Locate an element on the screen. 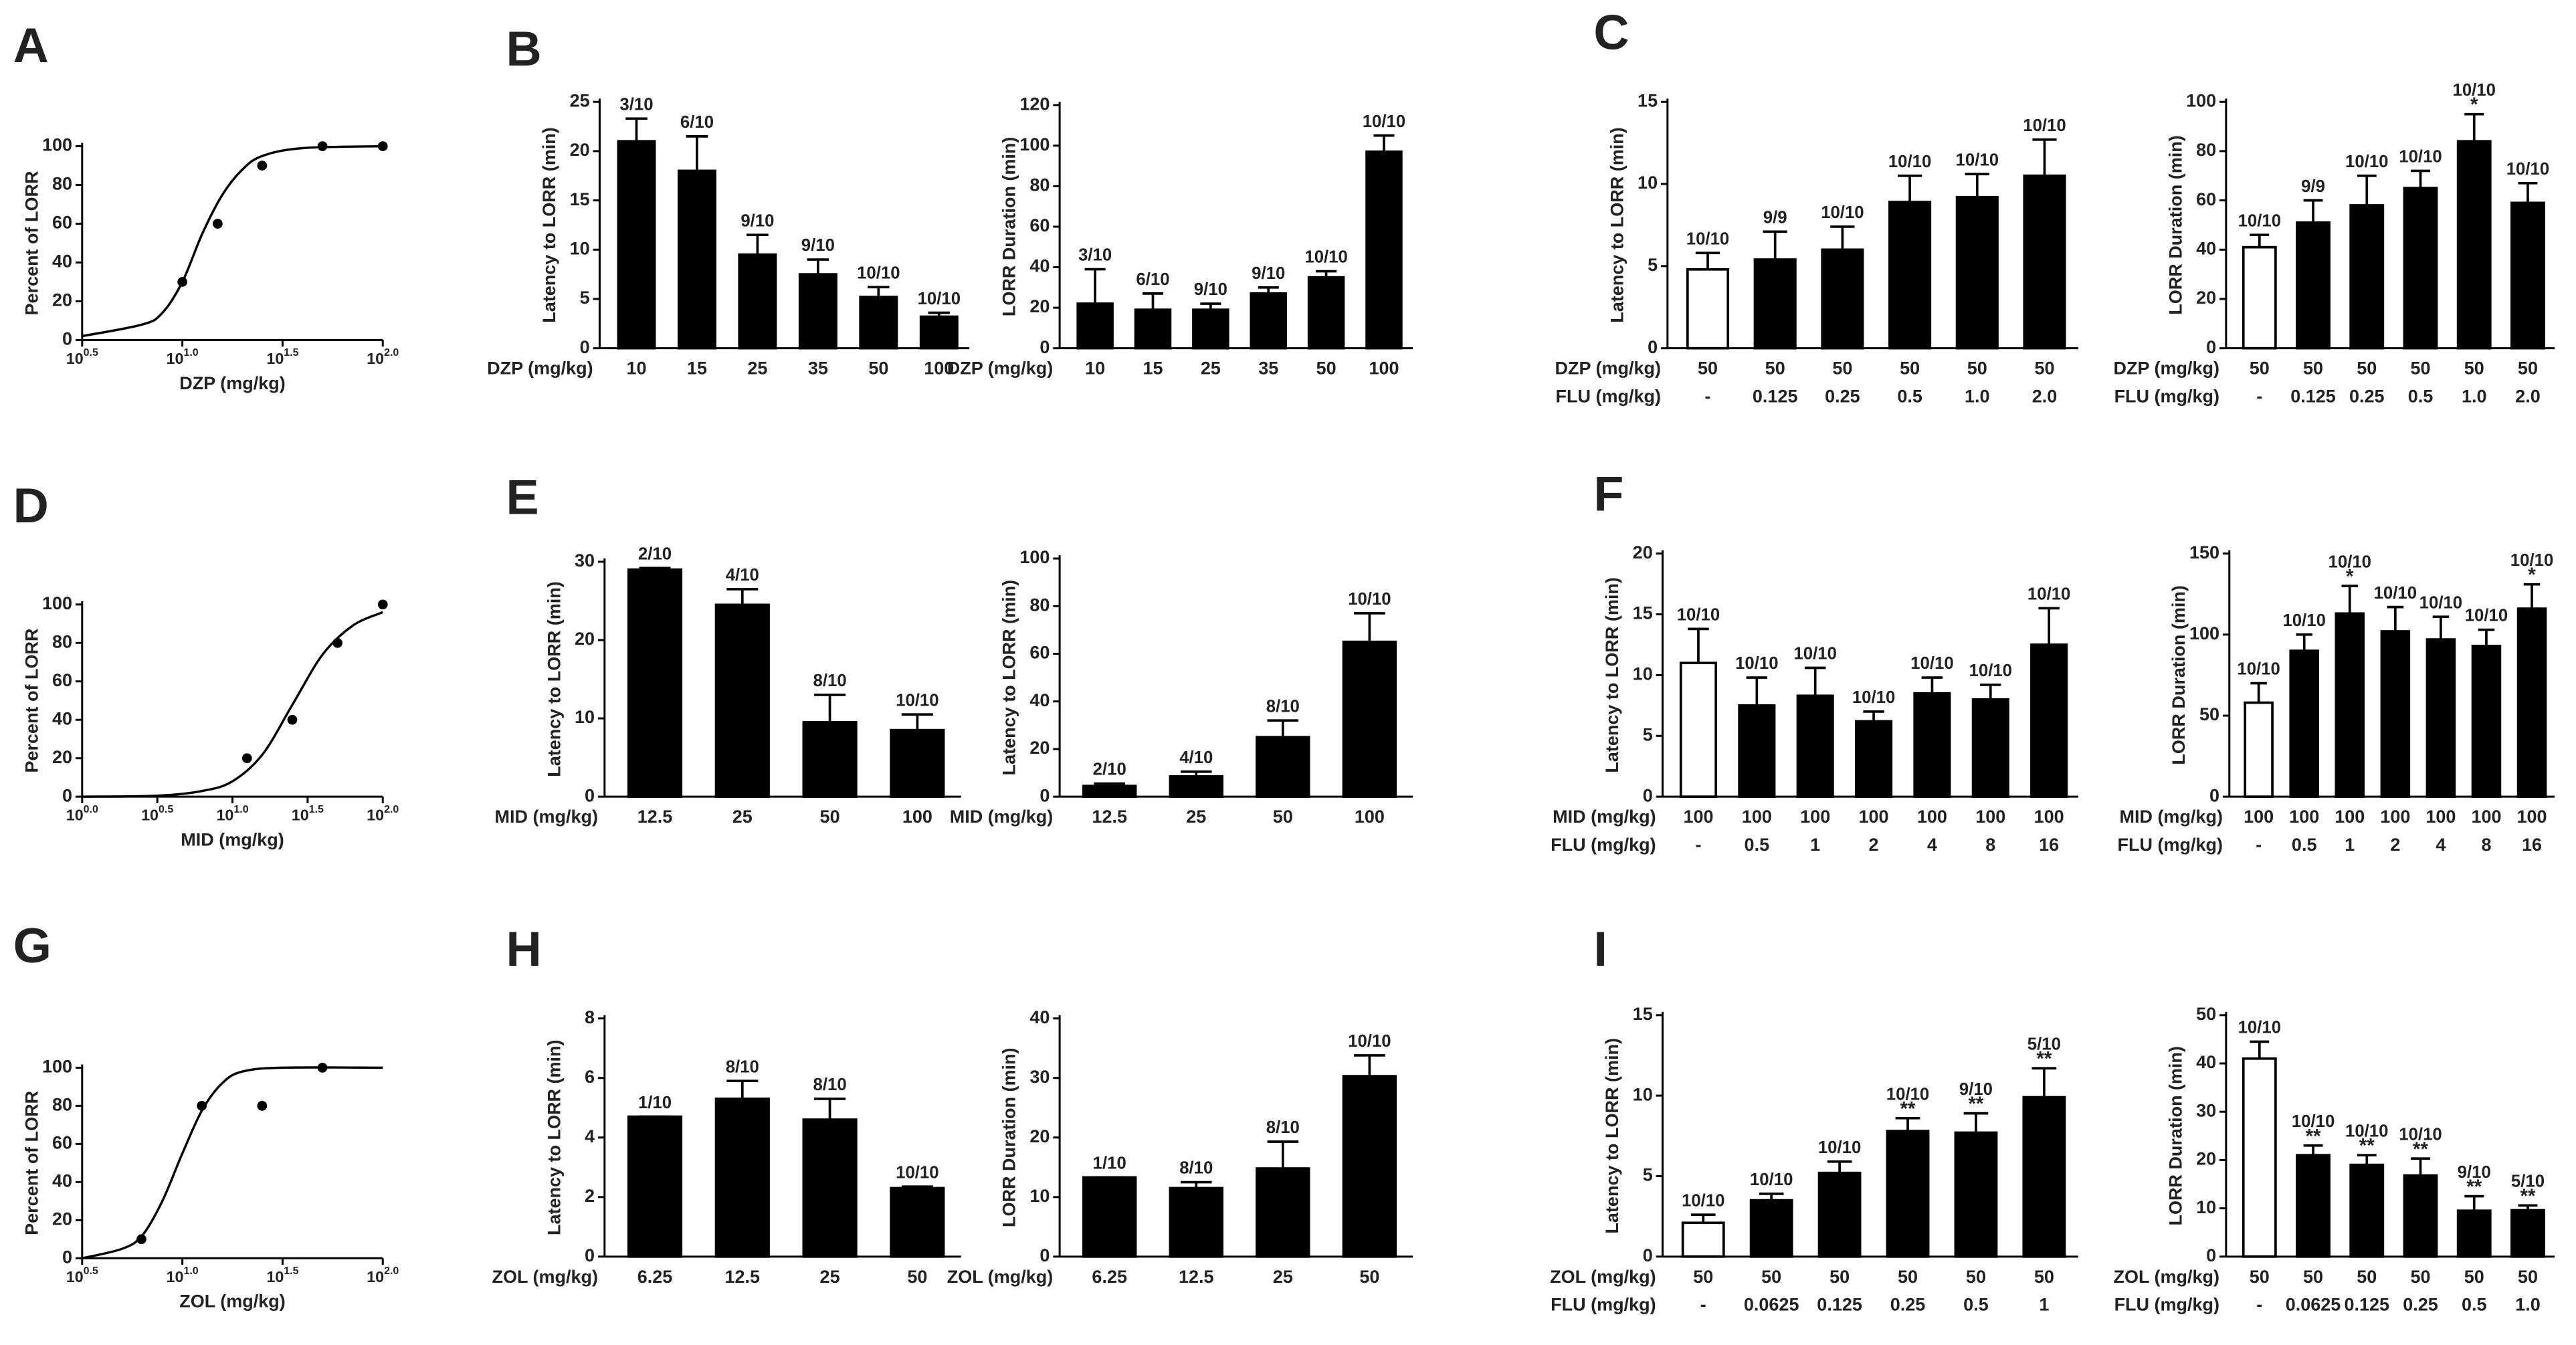 Image resolution: width=2576 pixels, height=1345 pixels. y-axis-label: LORR Duration (min) is located at coordinates (2179, 674).